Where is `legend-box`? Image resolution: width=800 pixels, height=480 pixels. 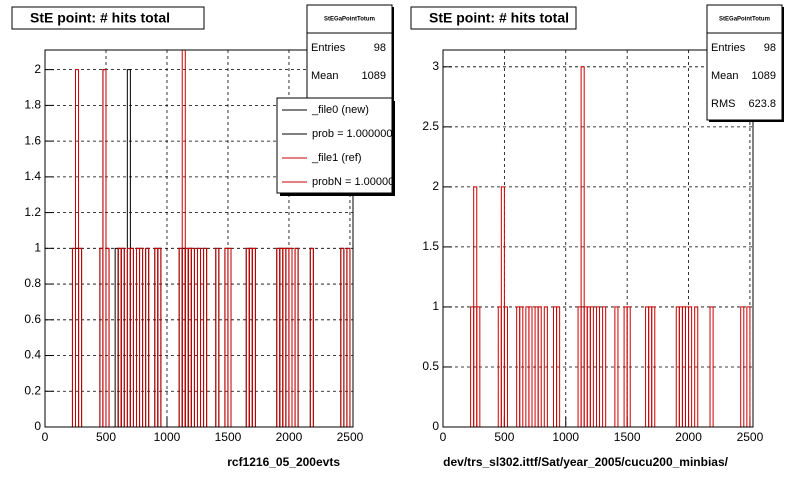 legend-box is located at coordinates (334, 145).